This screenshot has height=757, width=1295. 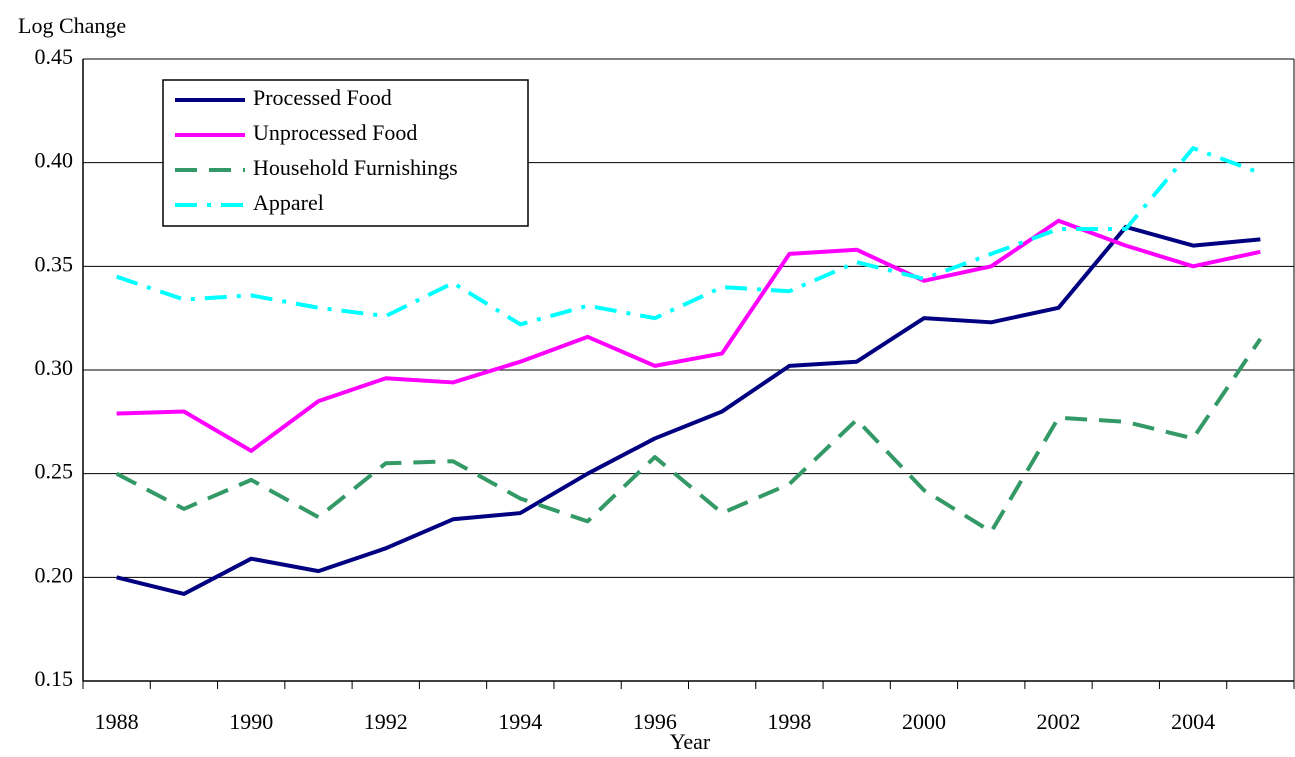 I want to click on x-tick-label: 1998, so click(x=789, y=721).